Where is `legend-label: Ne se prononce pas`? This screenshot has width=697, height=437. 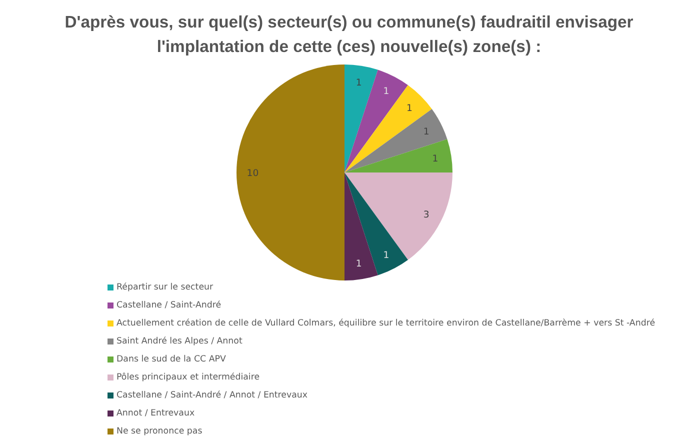 legend-label: Ne se prononce pas is located at coordinates (159, 431).